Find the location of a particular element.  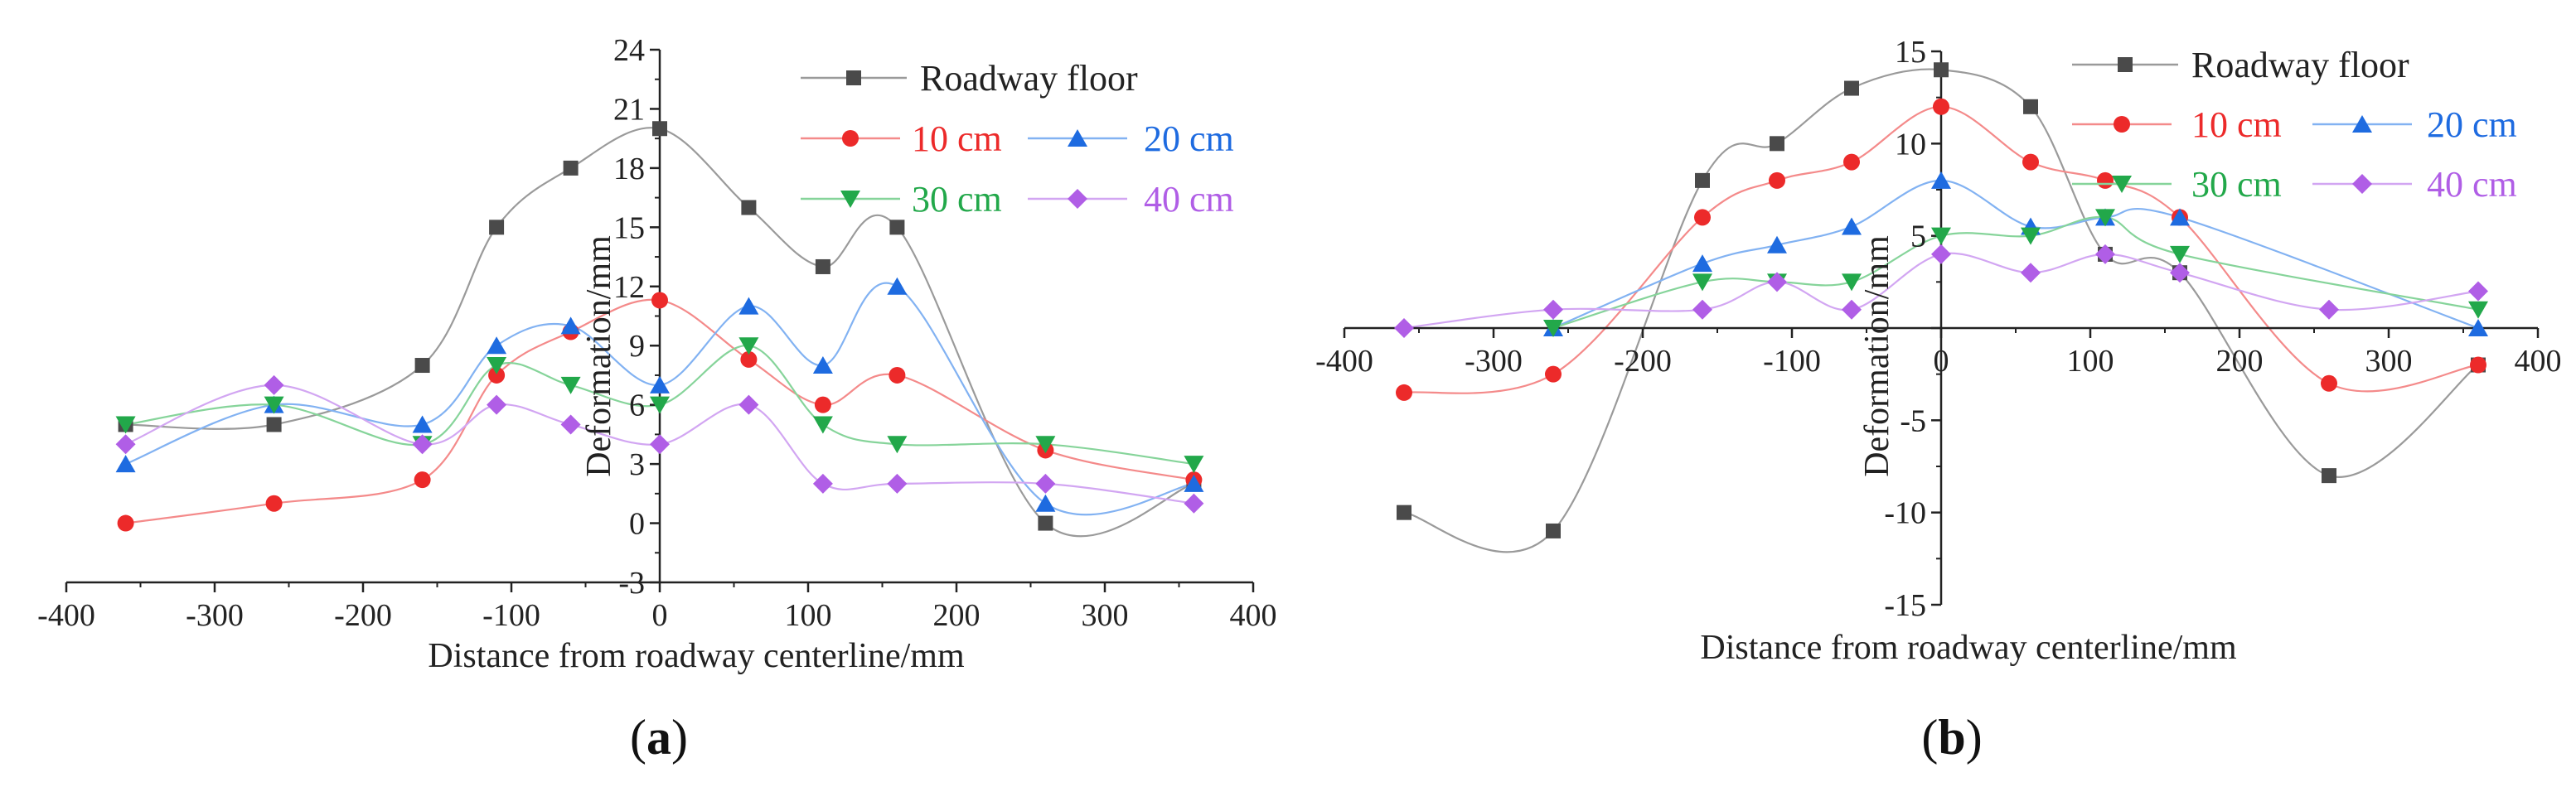

x-tick-label-b: 200 is located at coordinates (2240, 361).